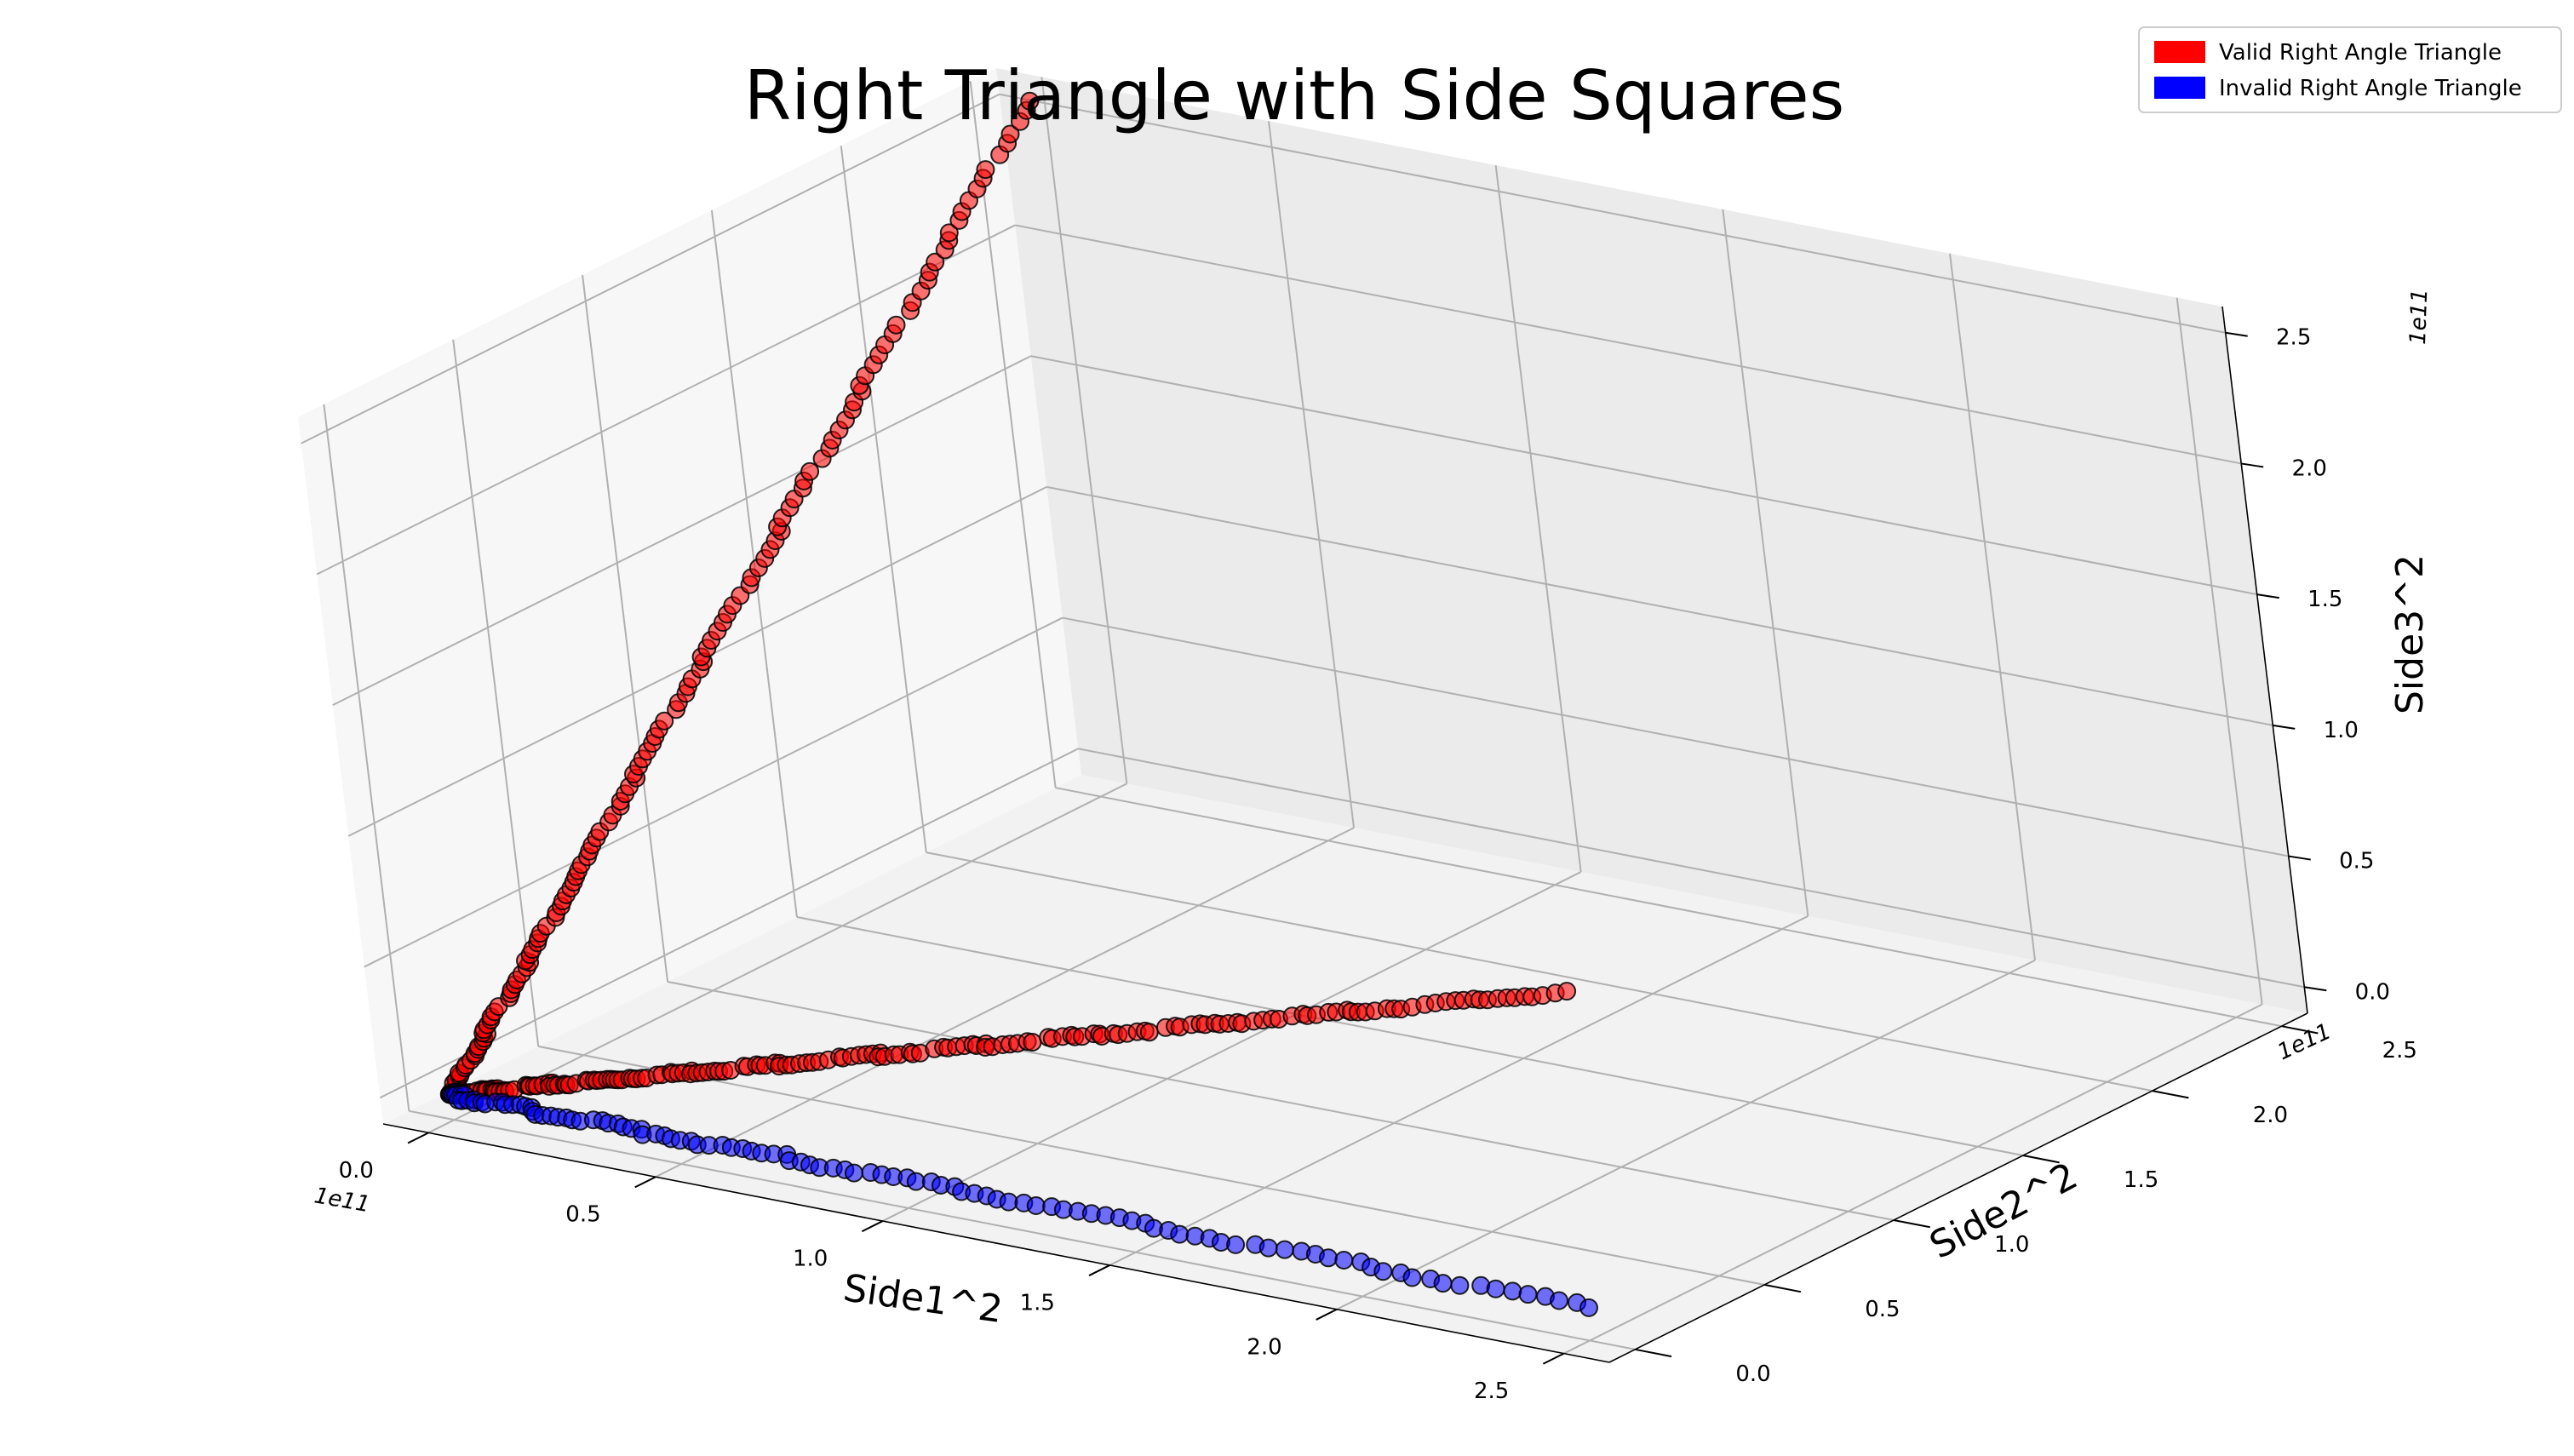 The image size is (2574, 1456). Describe the element at coordinates (2350, 70) in the screenshot. I see `legend-box` at that location.